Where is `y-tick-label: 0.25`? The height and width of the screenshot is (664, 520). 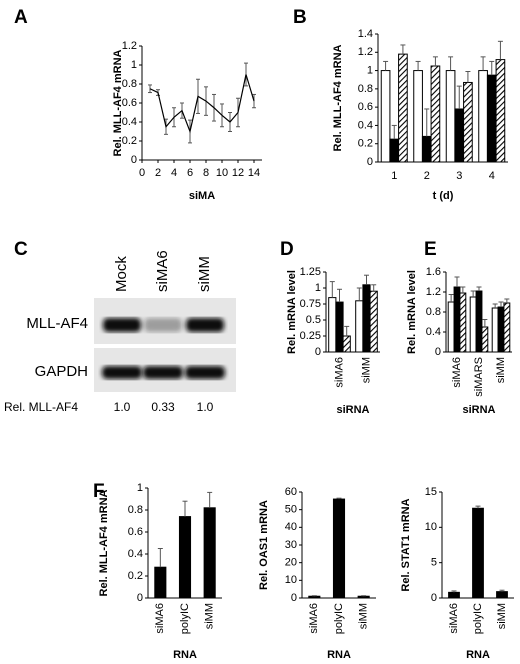 y-tick-label: 0.25 is located at coordinates (310, 336).